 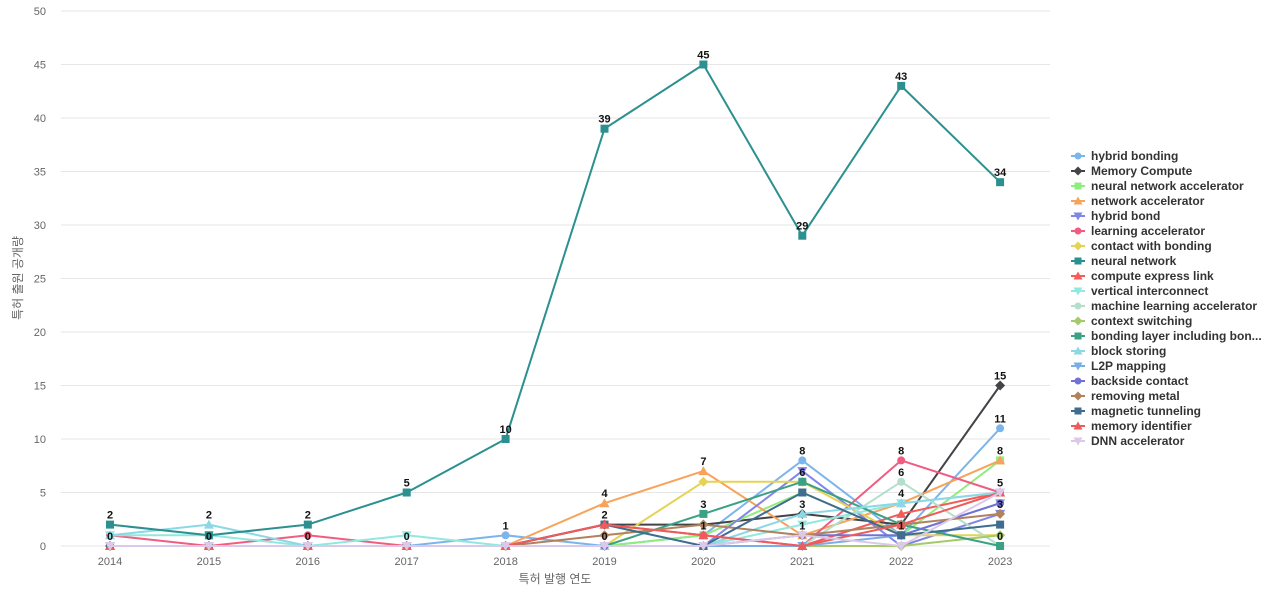 I want to click on y-tick-label: 40, so click(x=40, y=119).